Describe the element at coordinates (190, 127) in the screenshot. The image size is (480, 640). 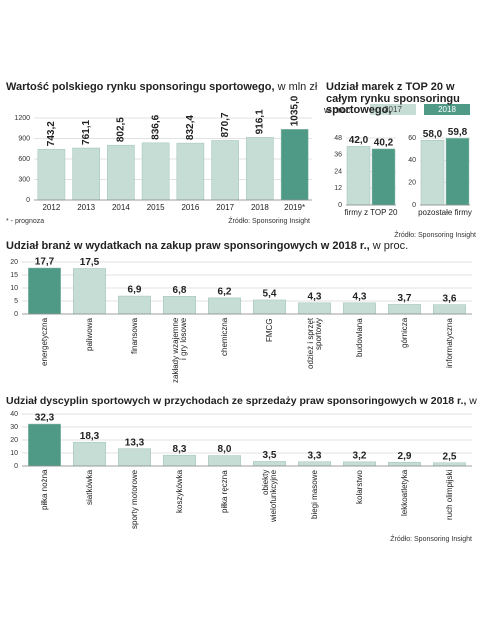
I see `value-label: 832,4` at that location.